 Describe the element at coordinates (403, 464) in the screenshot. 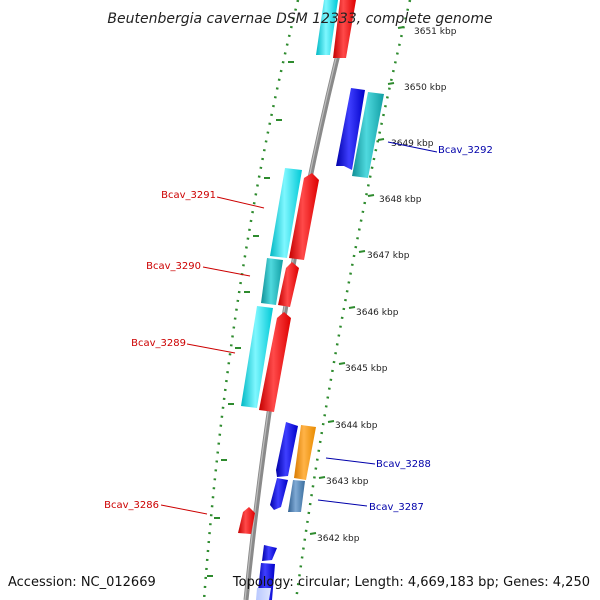

I see `gene-label: Bcav_3288` at that location.